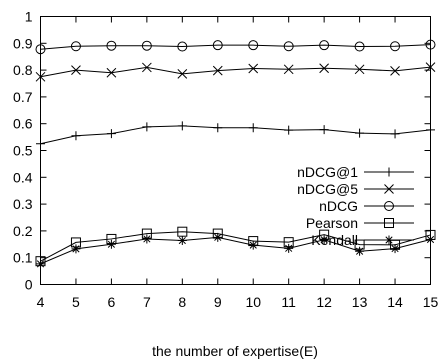  I want to click on series-line-kendall, so click(235, 250).